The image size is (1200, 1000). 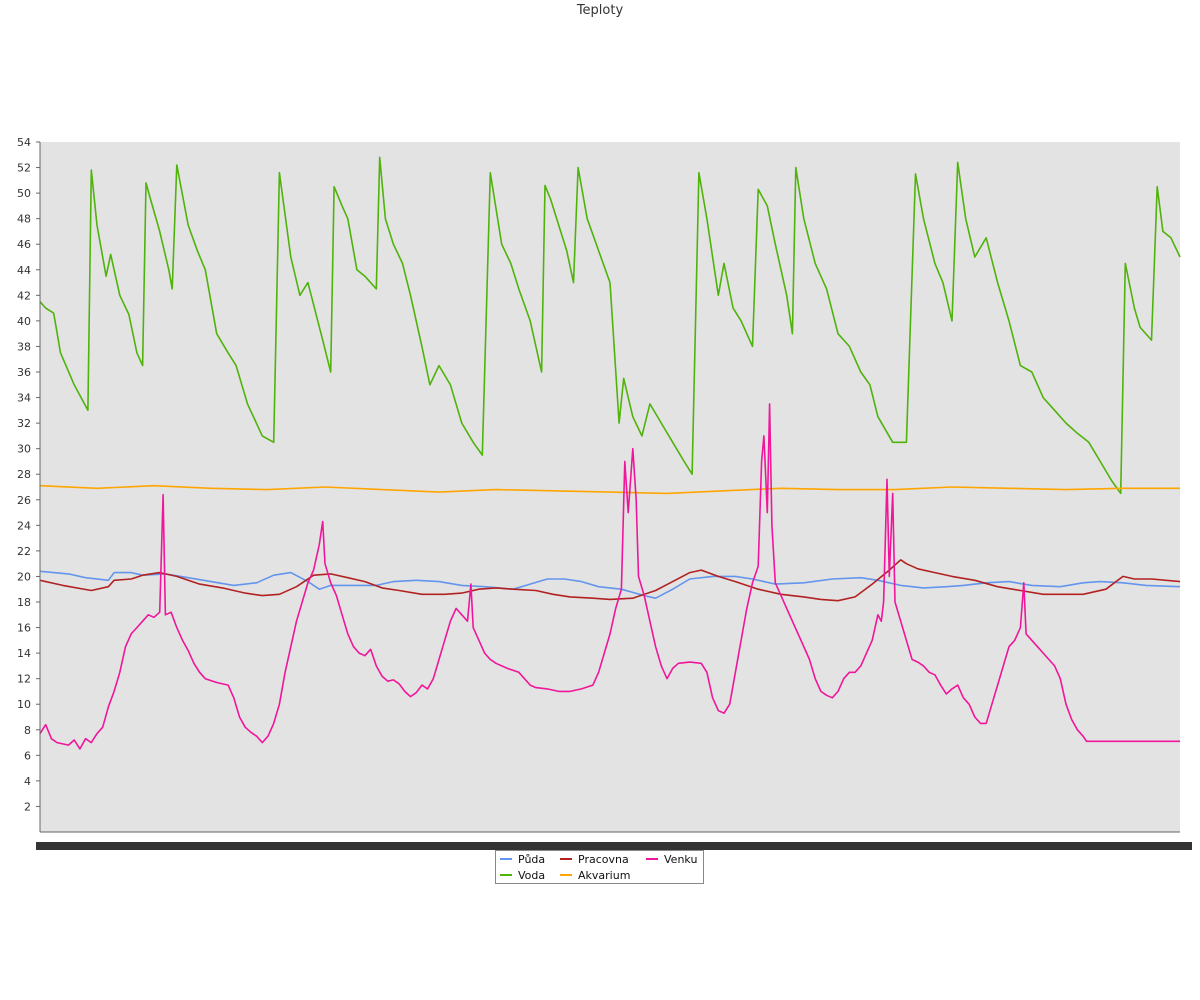 What do you see at coordinates (604, 875) in the screenshot?
I see `legend-label: Akvarium` at bounding box center [604, 875].